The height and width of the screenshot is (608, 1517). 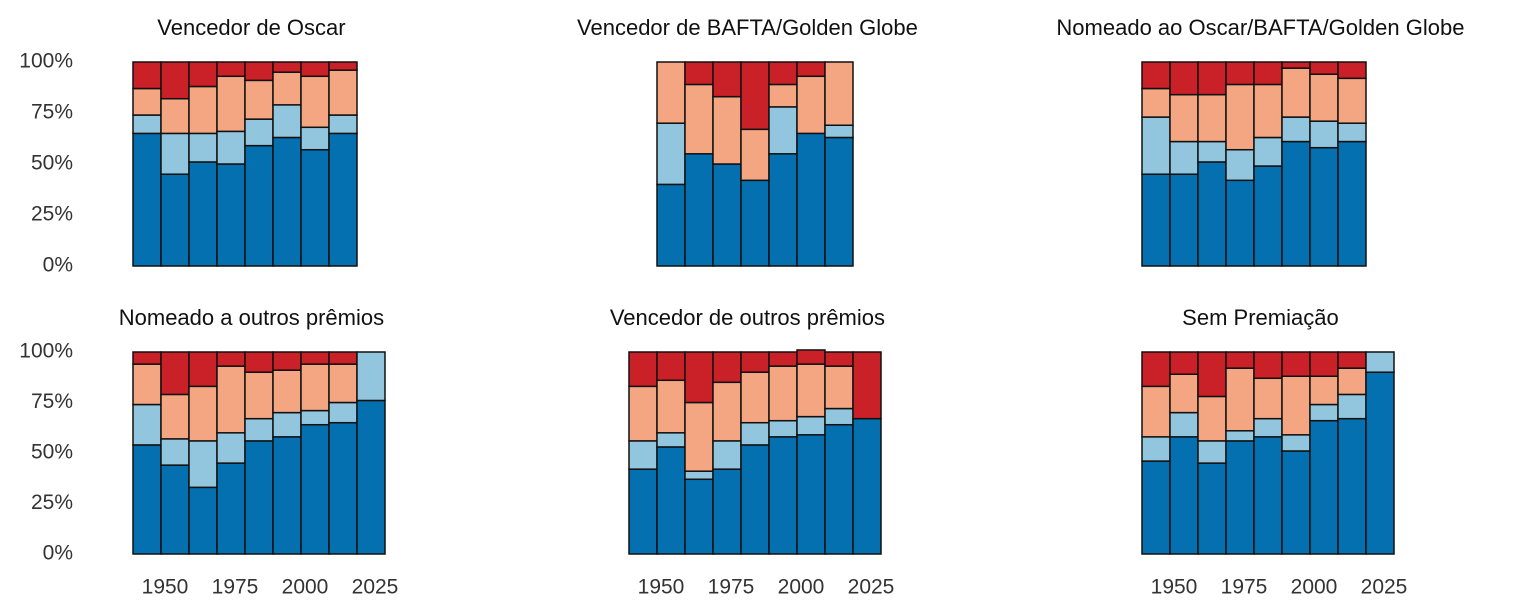 I want to click on x-tick-label: 1950, so click(x=165, y=587).